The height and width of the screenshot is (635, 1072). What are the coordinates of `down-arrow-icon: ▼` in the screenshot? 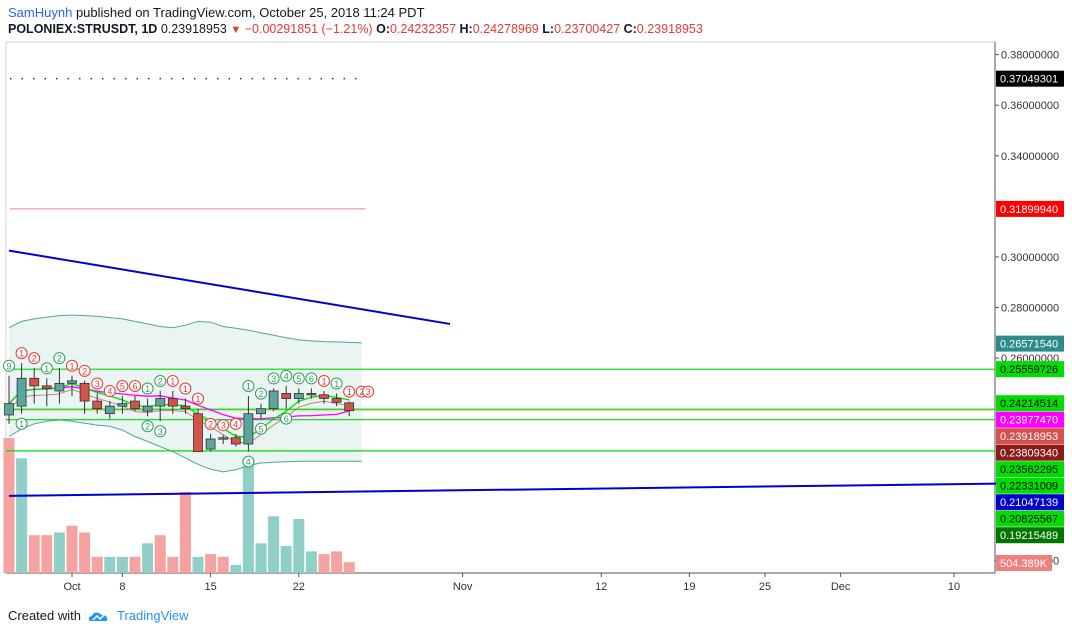 It's located at (236, 30).